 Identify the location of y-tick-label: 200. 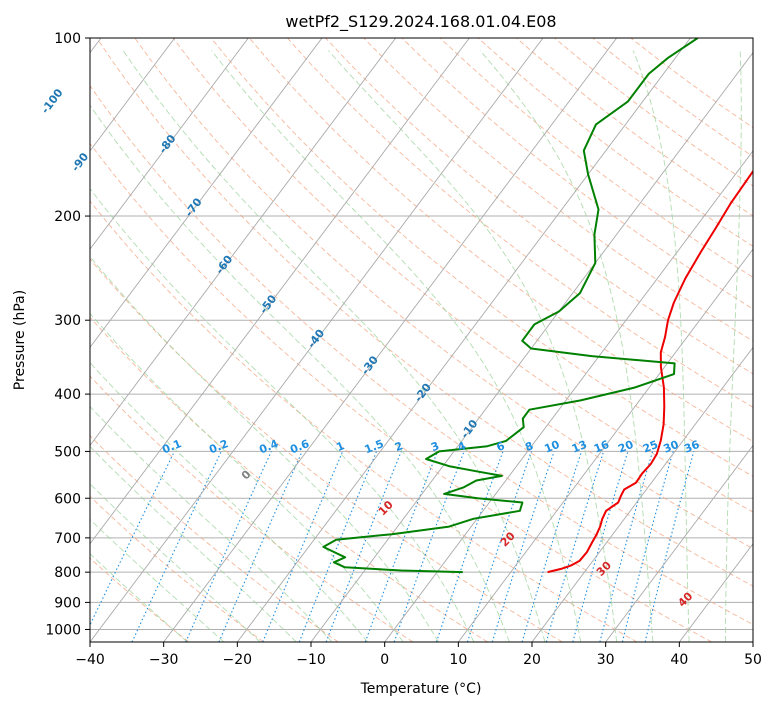
(67, 217).